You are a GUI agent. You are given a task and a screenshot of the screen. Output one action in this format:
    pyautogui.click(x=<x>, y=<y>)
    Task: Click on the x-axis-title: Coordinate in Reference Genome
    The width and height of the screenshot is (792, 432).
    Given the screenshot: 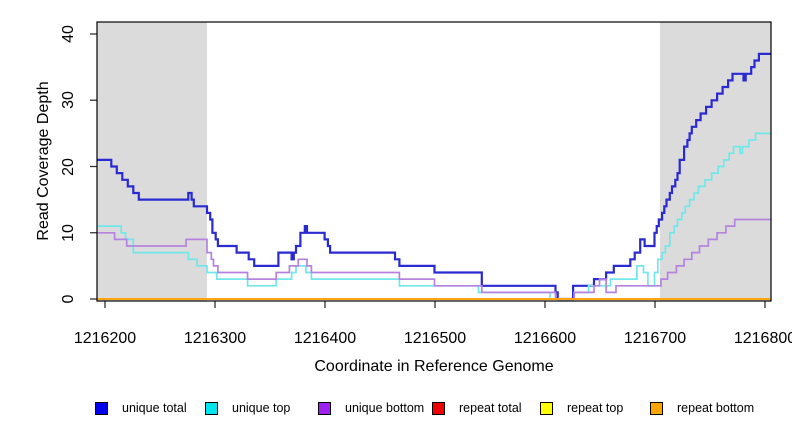 What is the action you would take?
    pyautogui.click(x=434, y=366)
    